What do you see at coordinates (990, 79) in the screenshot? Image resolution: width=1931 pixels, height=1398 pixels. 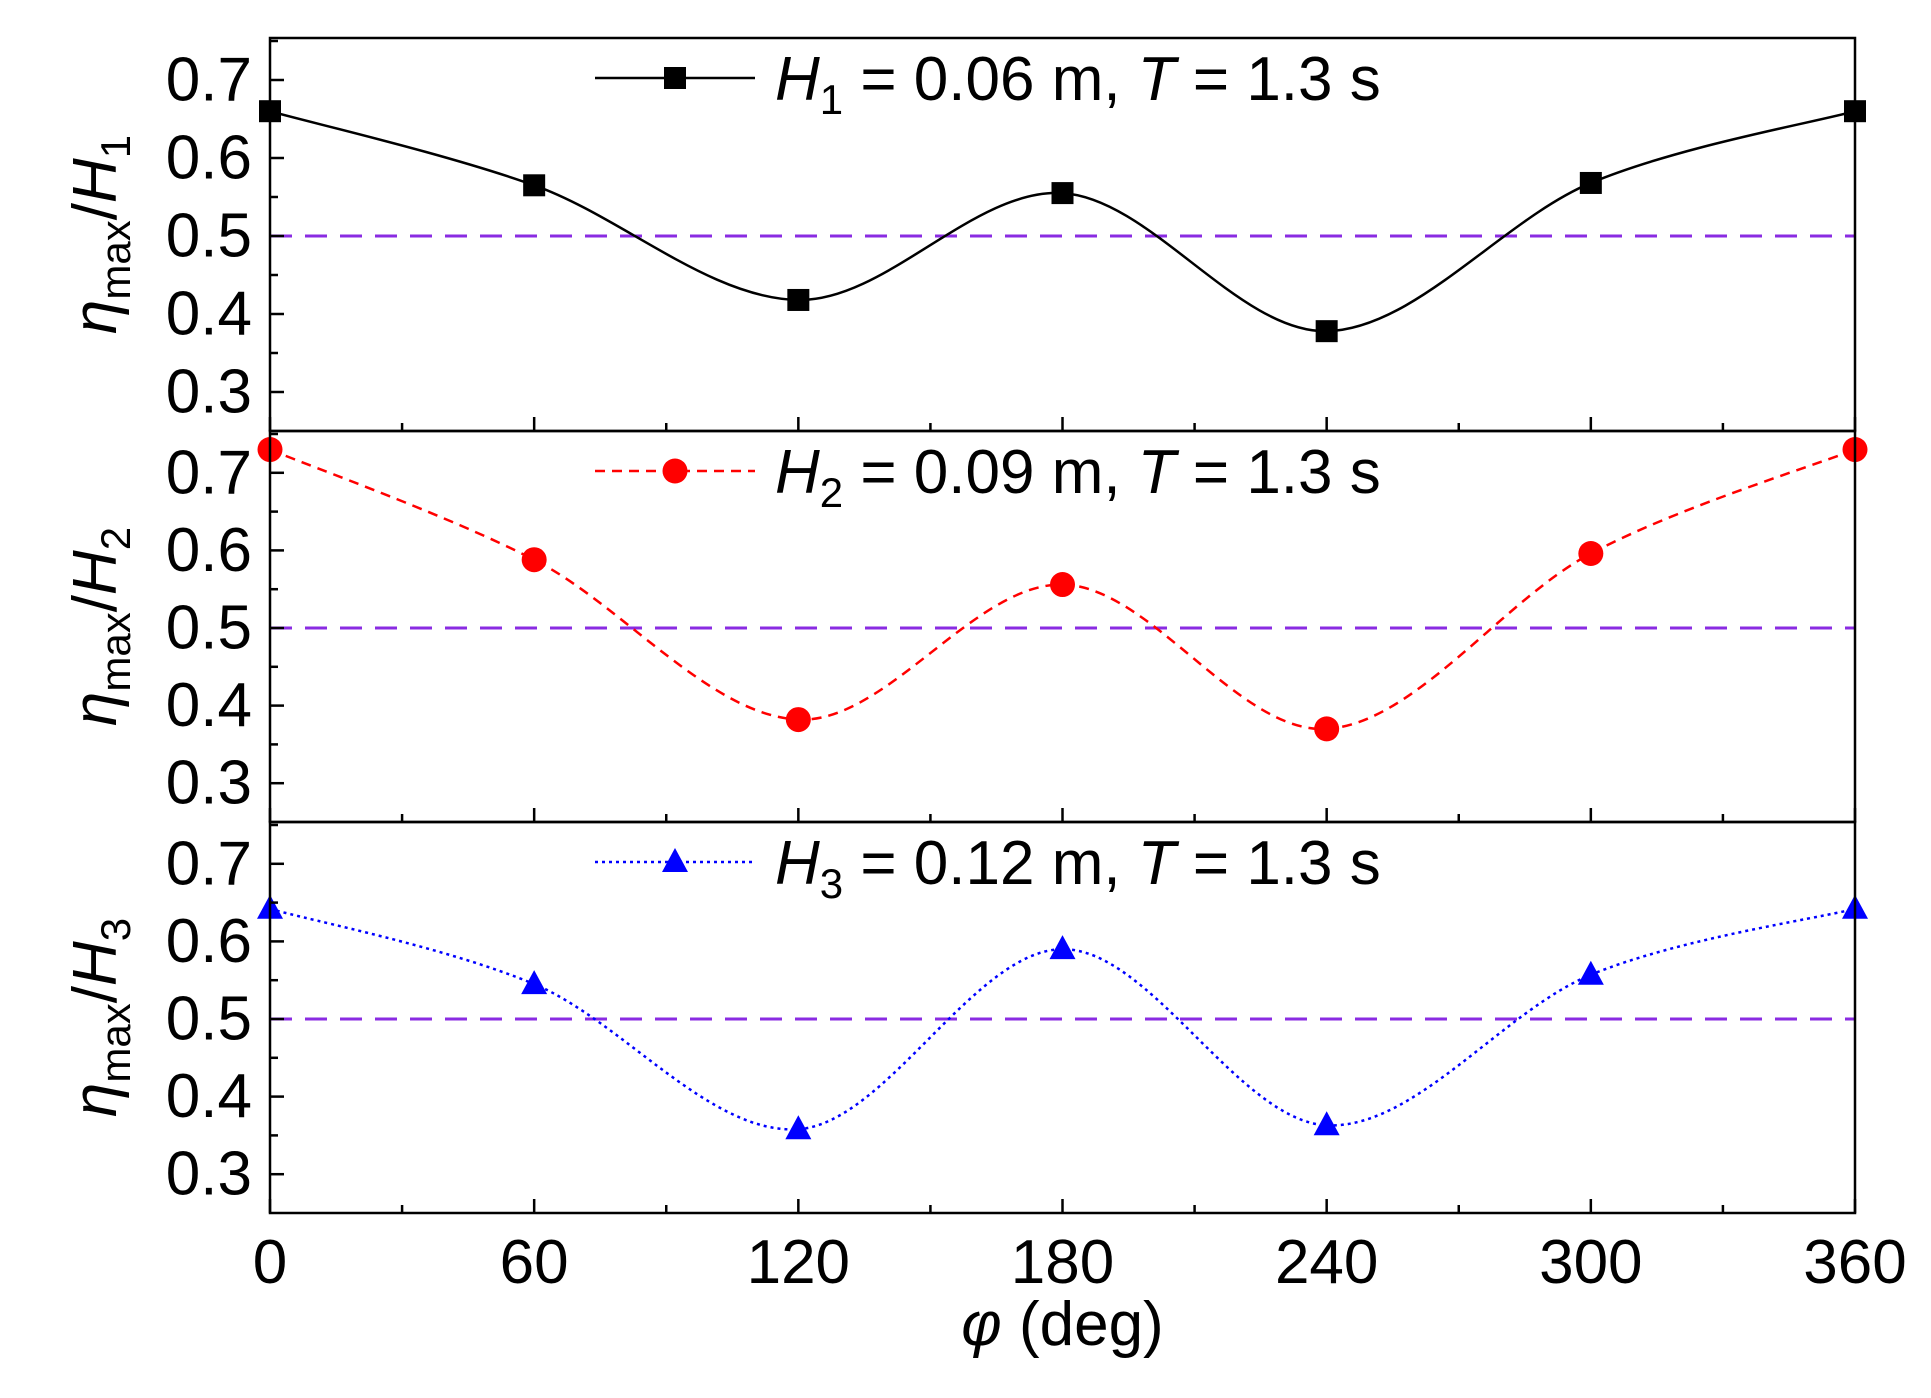 I see `legend-label-text: = 0.06 m,` at bounding box center [990, 79].